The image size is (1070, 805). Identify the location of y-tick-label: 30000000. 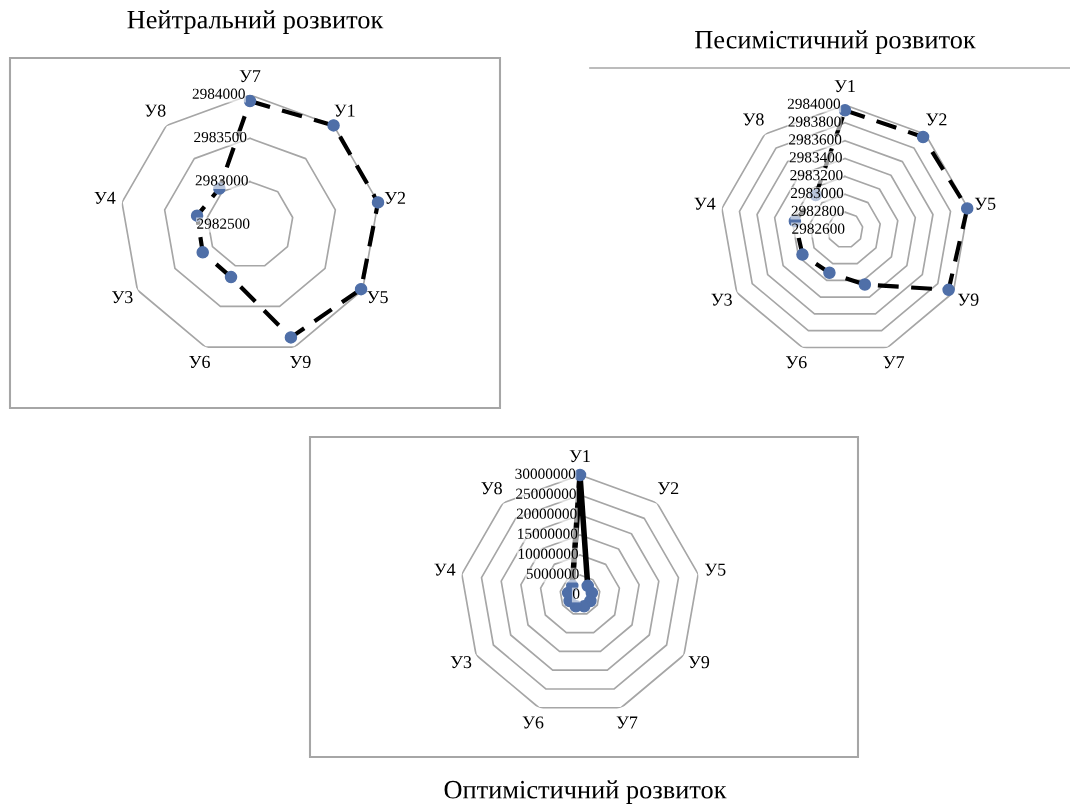
(545, 473).